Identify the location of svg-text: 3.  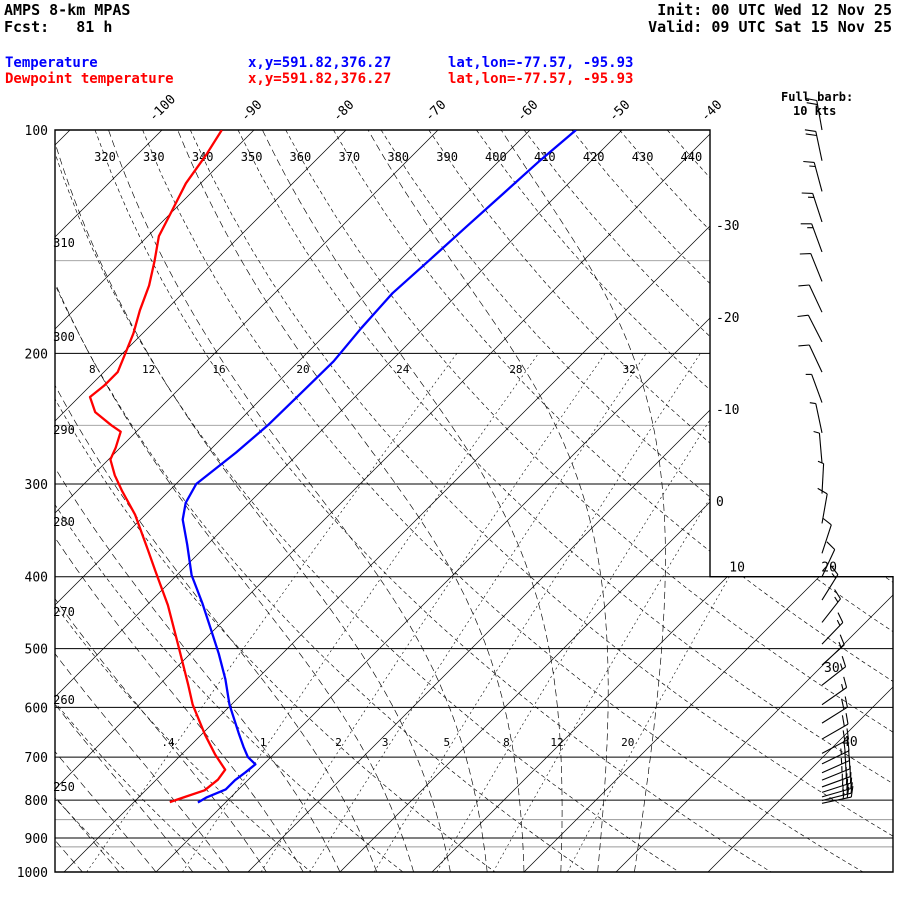
(385, 742).